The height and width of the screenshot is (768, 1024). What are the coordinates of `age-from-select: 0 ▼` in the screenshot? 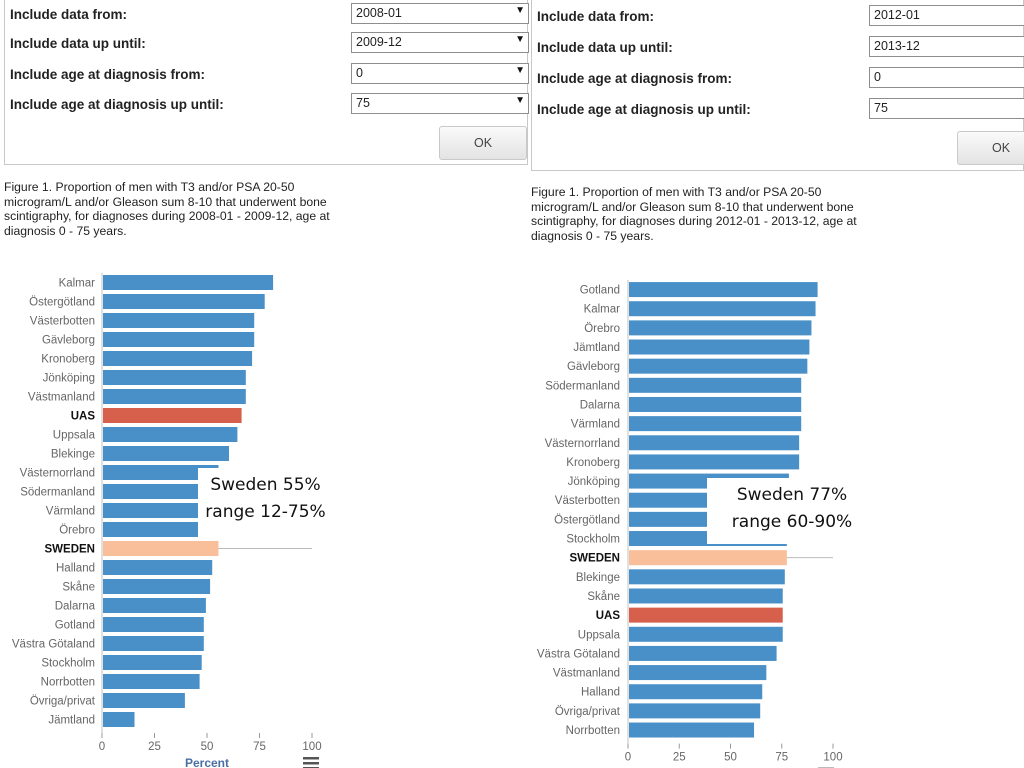 It's located at (440, 73).